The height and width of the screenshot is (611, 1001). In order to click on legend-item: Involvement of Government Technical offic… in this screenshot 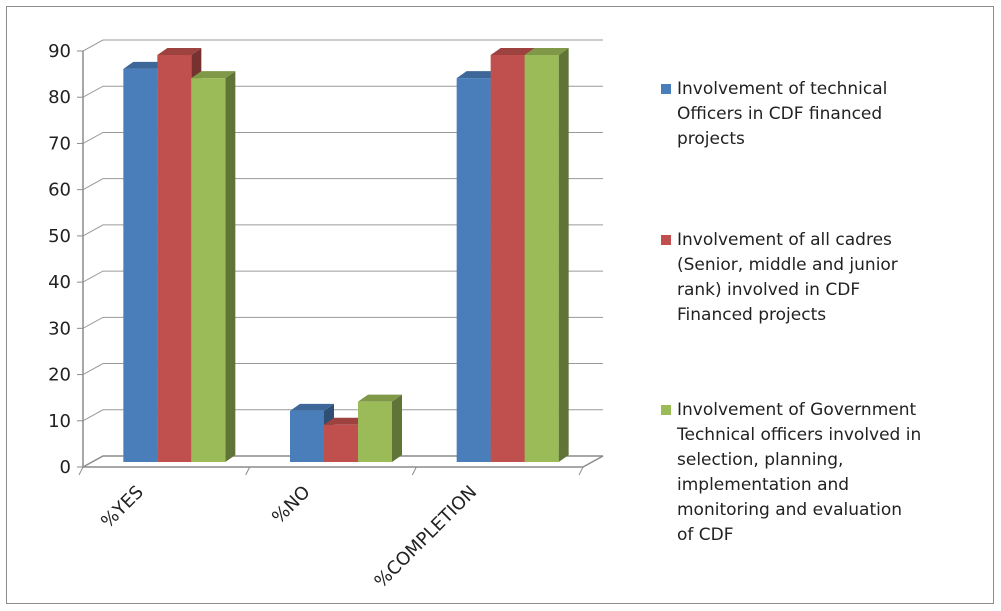, I will do `click(791, 472)`.